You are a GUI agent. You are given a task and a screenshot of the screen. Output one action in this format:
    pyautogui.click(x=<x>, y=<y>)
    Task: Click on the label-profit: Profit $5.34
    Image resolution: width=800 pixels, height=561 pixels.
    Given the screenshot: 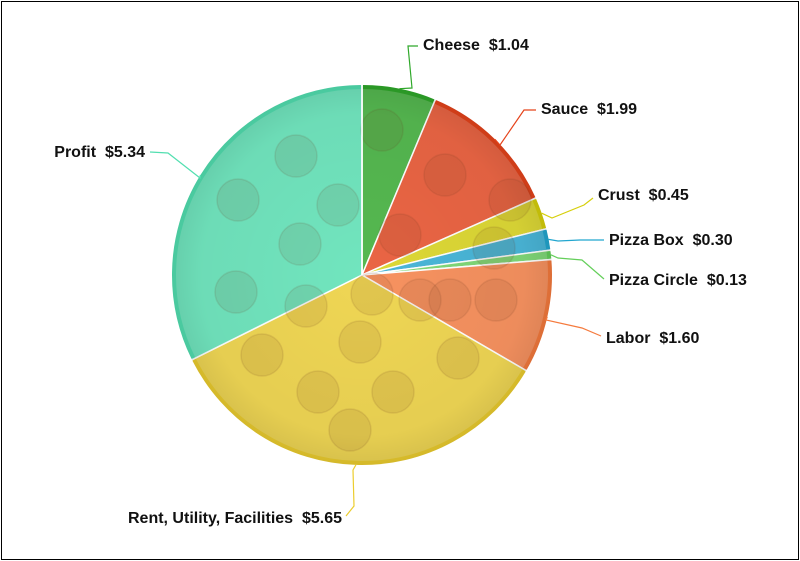 What is the action you would take?
    pyautogui.click(x=99, y=152)
    